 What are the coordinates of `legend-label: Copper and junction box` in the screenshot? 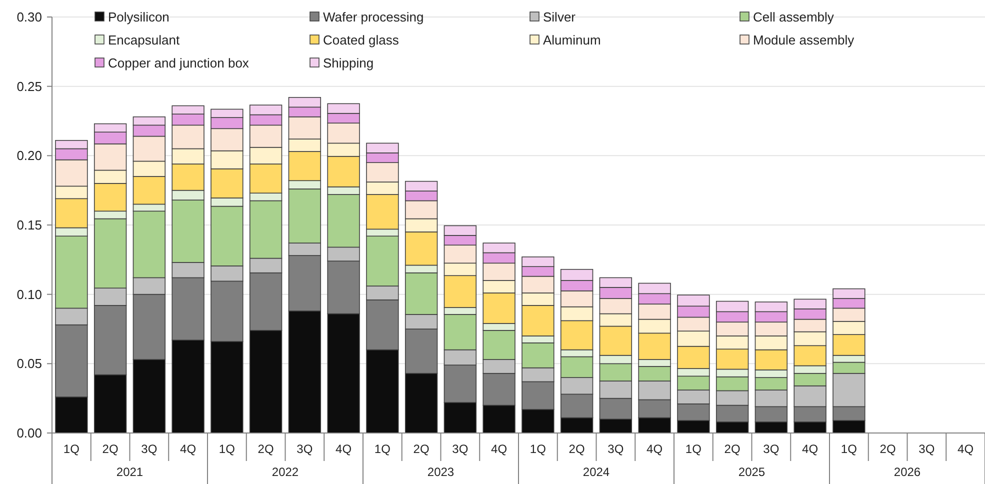 It's located at (179, 63).